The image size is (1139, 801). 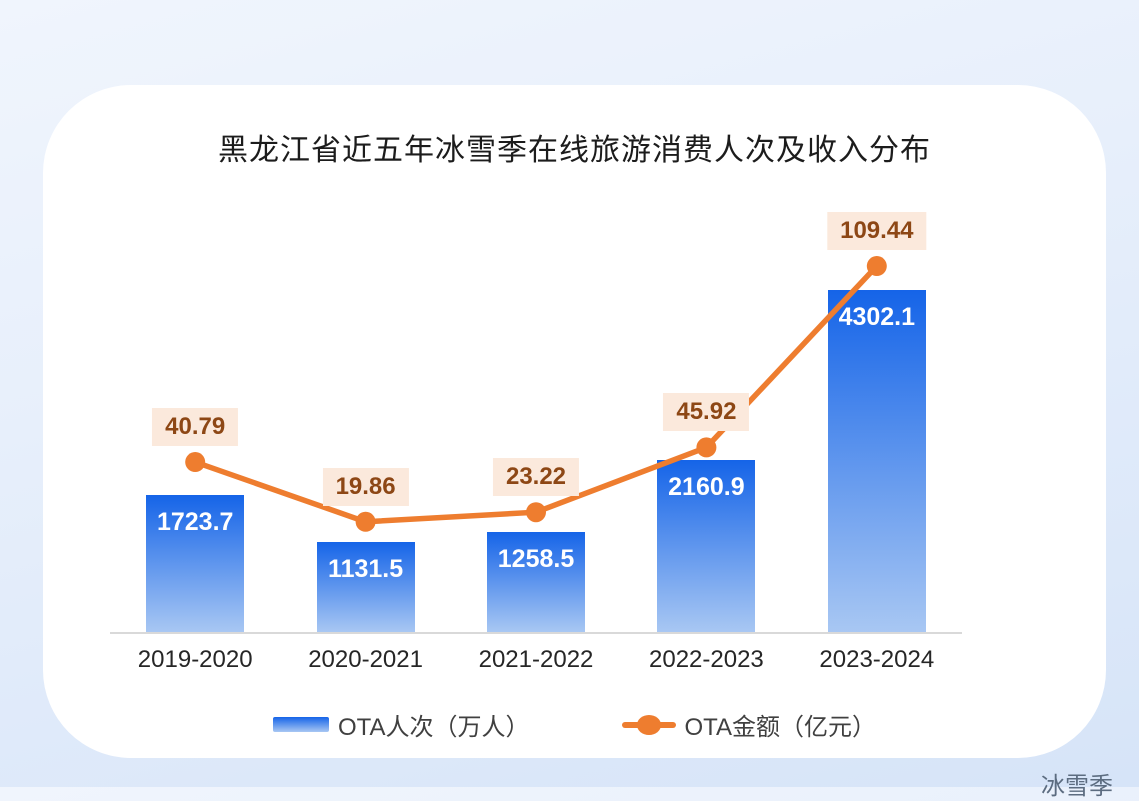 I want to click on line-value-label: 45.92, so click(x=706, y=412).